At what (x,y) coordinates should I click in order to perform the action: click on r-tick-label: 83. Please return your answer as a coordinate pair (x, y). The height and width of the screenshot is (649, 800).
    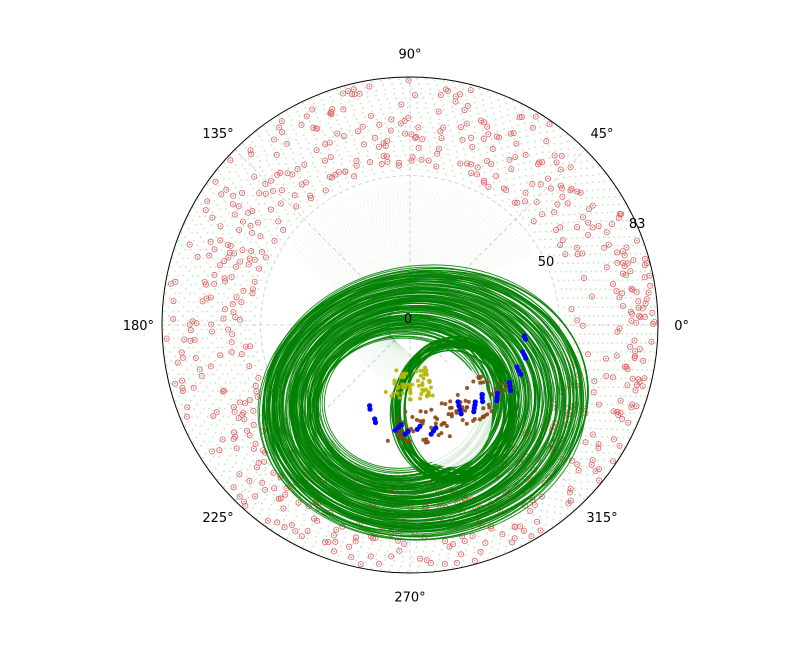
    Looking at the image, I should click on (637, 224).